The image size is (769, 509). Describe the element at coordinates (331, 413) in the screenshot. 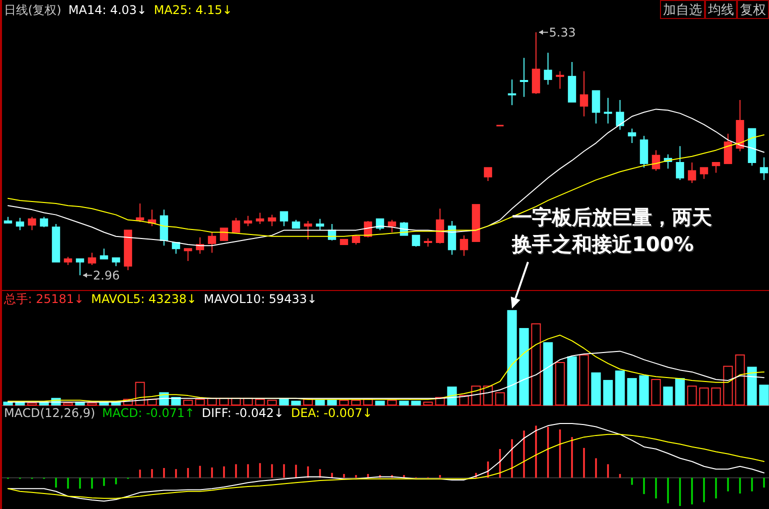

I see `text: DEA: -0.007↓` at that location.